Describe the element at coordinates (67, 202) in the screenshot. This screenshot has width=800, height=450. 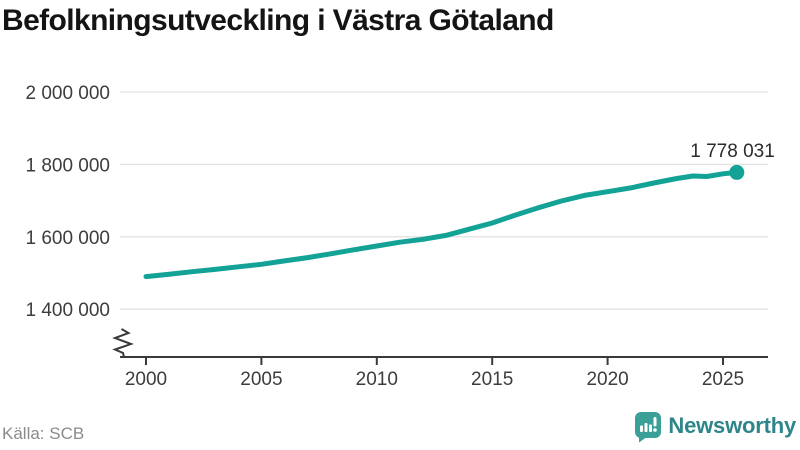
I see `y-axis-labels: 2 000 000 1 800 000 1 600 000 1 400 000` at that location.